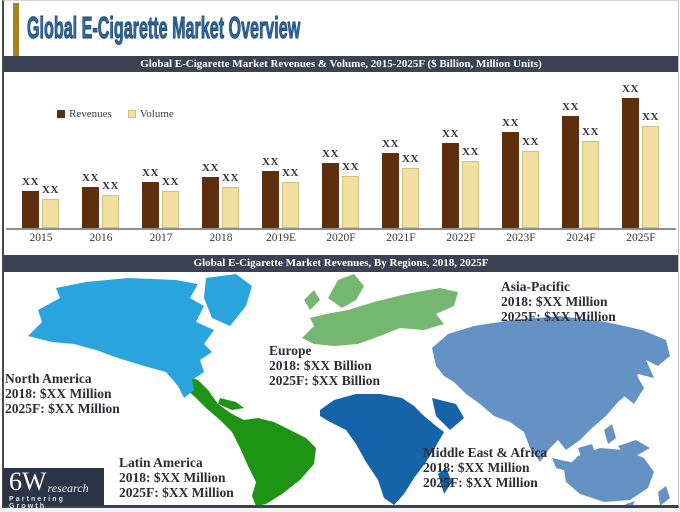 This screenshot has height=512, width=680. What do you see at coordinates (390, 190) in the screenshot?
I see `bar-revenues-2021F` at bounding box center [390, 190].